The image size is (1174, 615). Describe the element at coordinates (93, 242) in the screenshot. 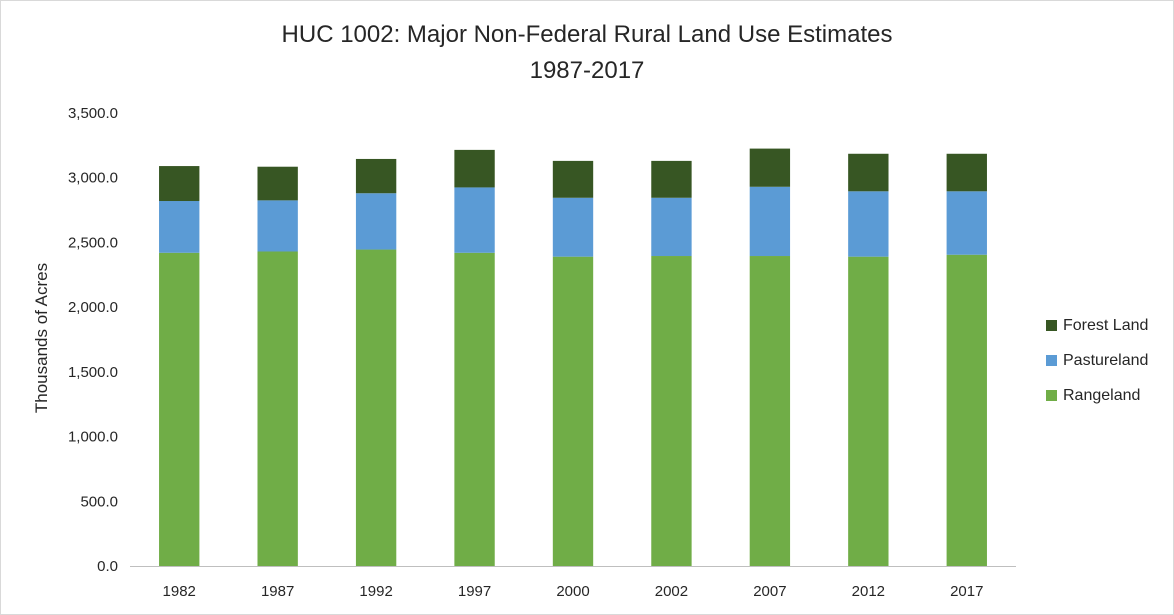

I see `y-tick-label: 2,500.0` at that location.